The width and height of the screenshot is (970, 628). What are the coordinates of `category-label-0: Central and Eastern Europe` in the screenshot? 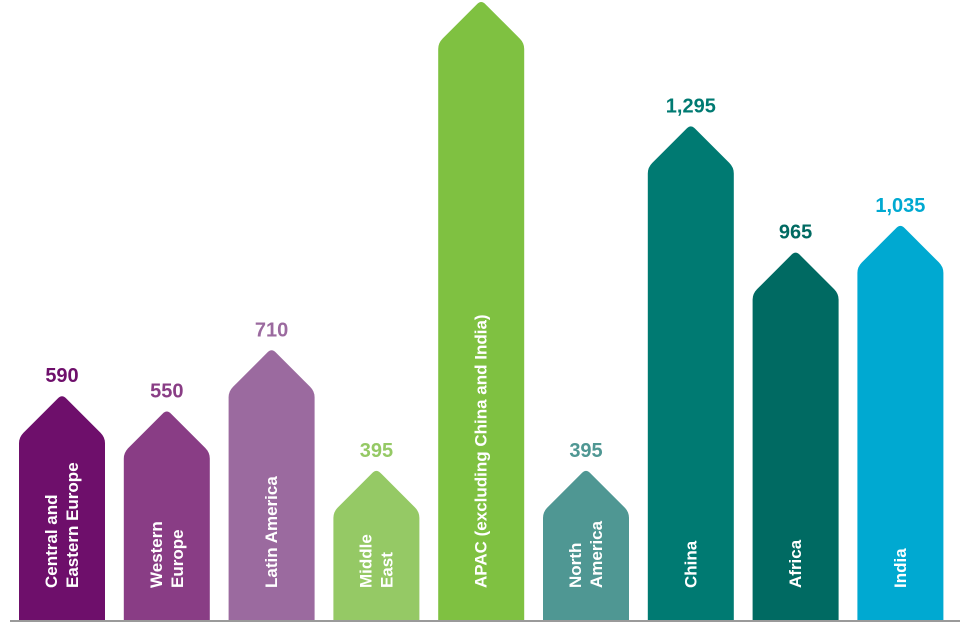 It's located at (62, 525).